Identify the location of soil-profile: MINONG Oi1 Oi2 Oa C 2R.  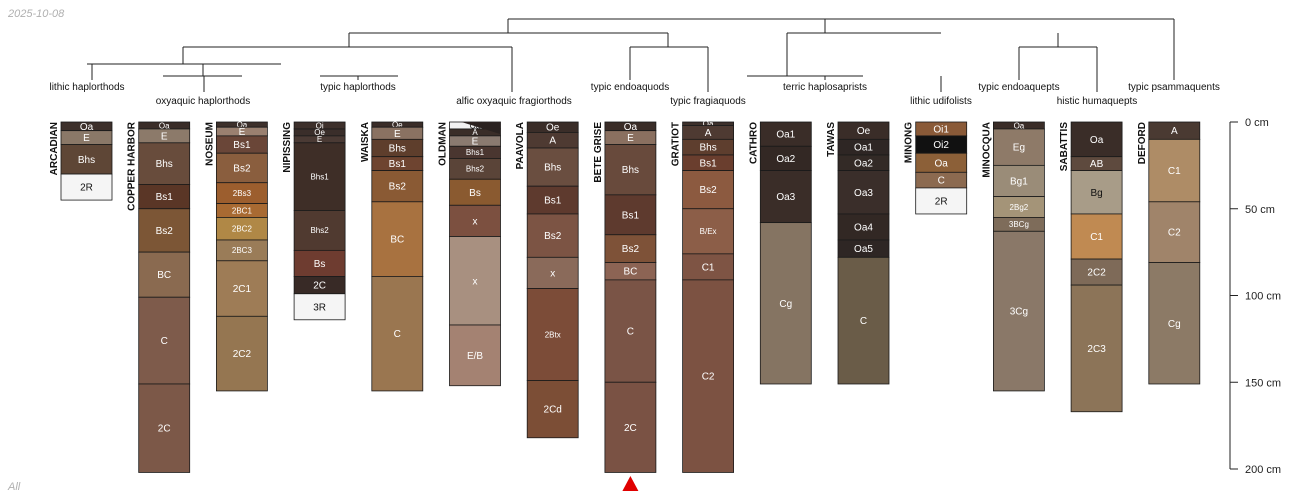
(936, 168).